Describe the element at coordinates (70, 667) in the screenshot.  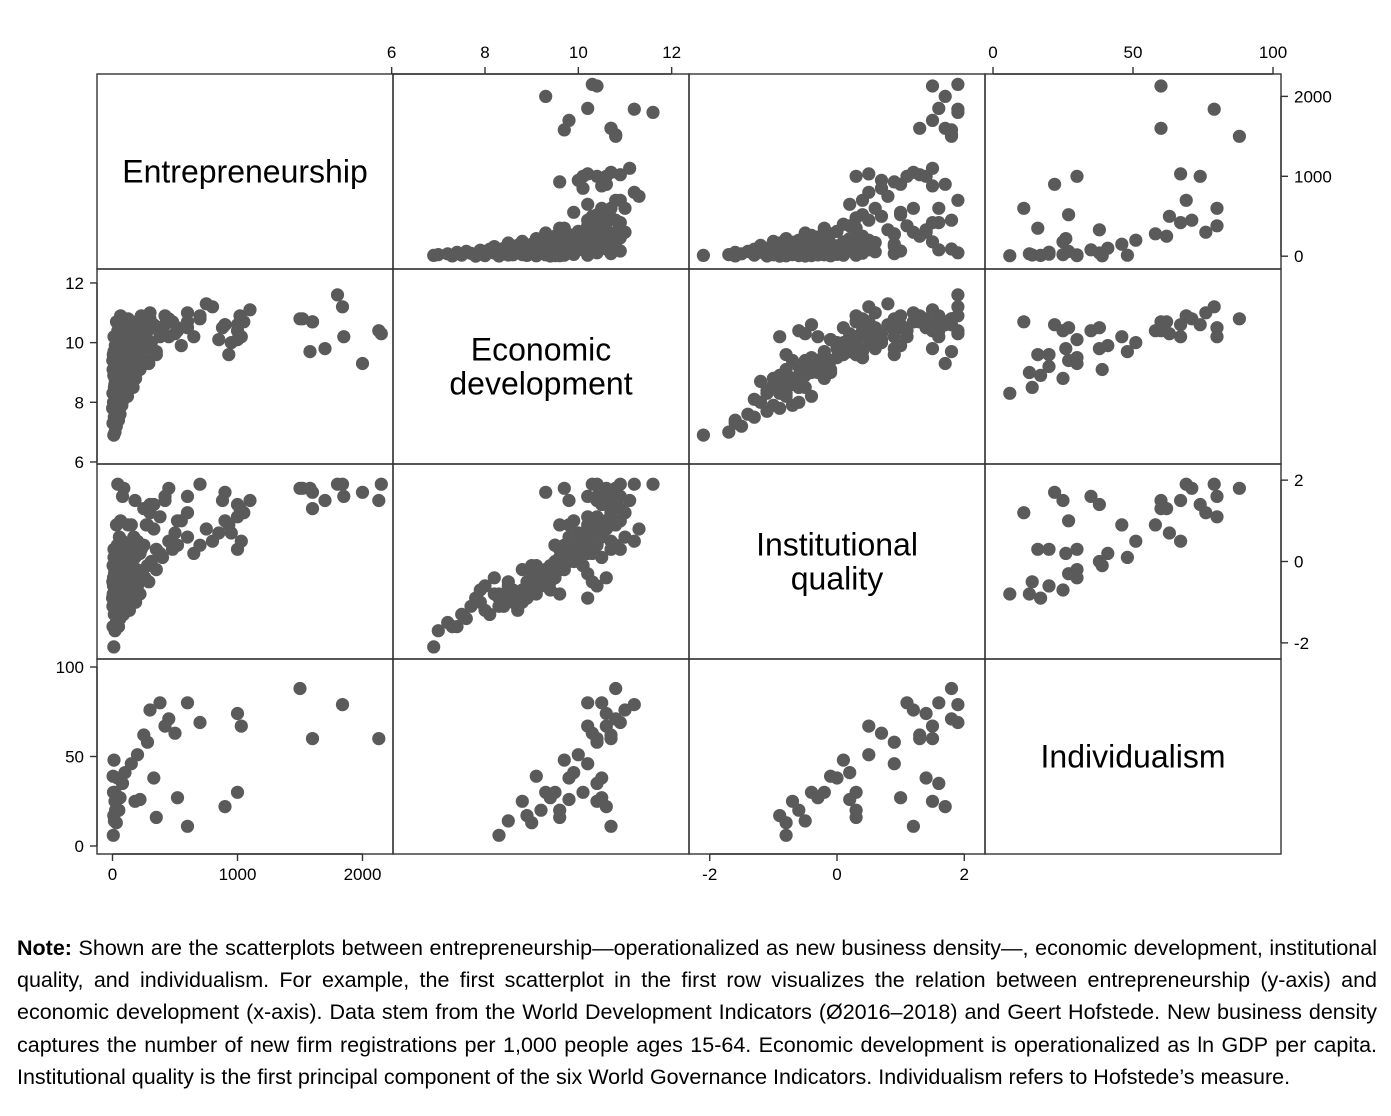
I see `tick-label-left-individualism: 100` at that location.